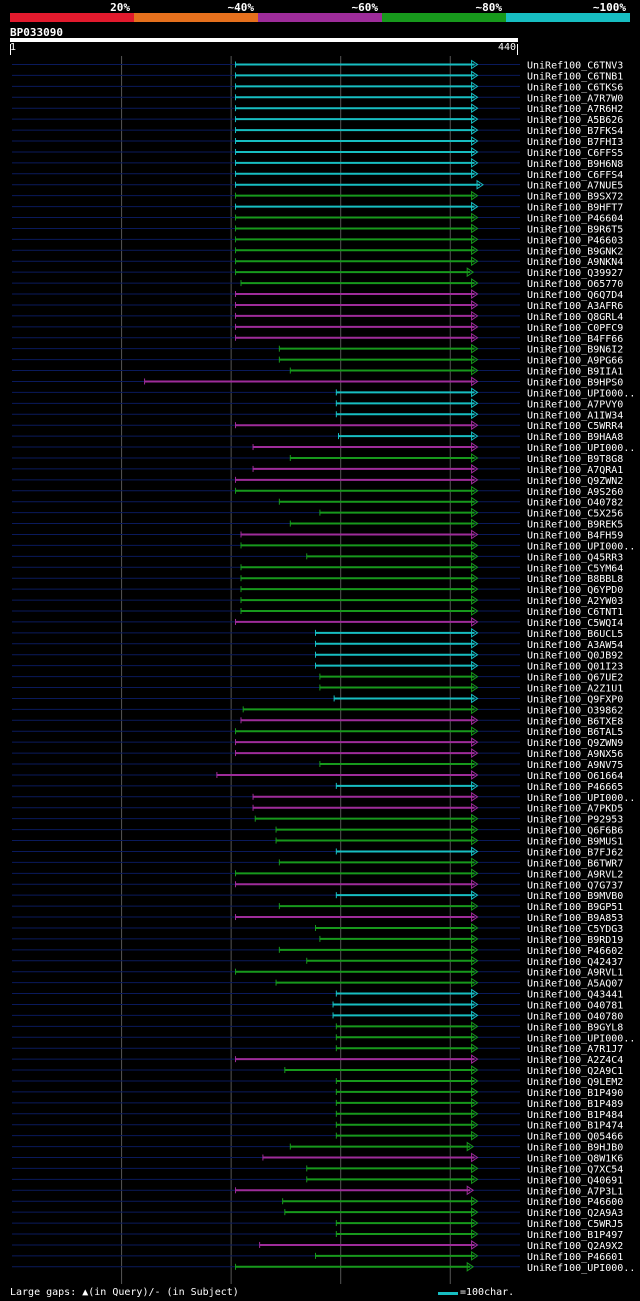  Describe the element at coordinates (575, 76) in the screenshot. I see `hit-label: UniRef100_C6TNB1` at that location.